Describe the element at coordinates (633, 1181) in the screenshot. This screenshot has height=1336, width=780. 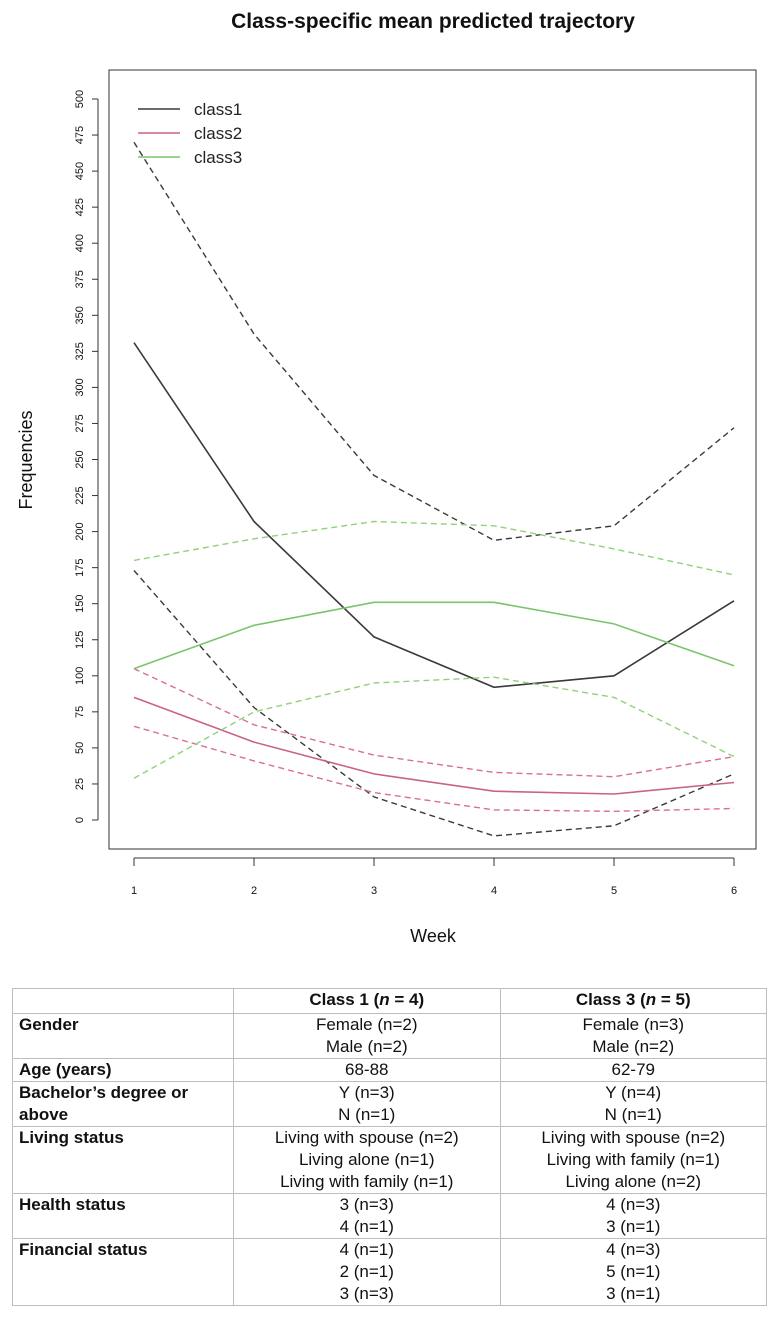
I see `cell-line: Living alone (n=2)` at that location.